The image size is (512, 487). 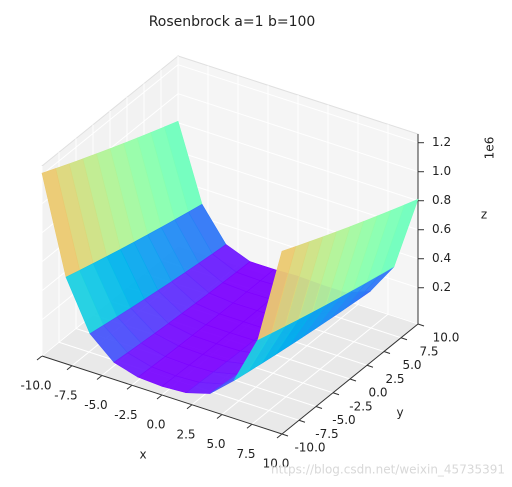 What do you see at coordinates (441, 258) in the screenshot?
I see `z-tick-label: 0.4` at bounding box center [441, 258].